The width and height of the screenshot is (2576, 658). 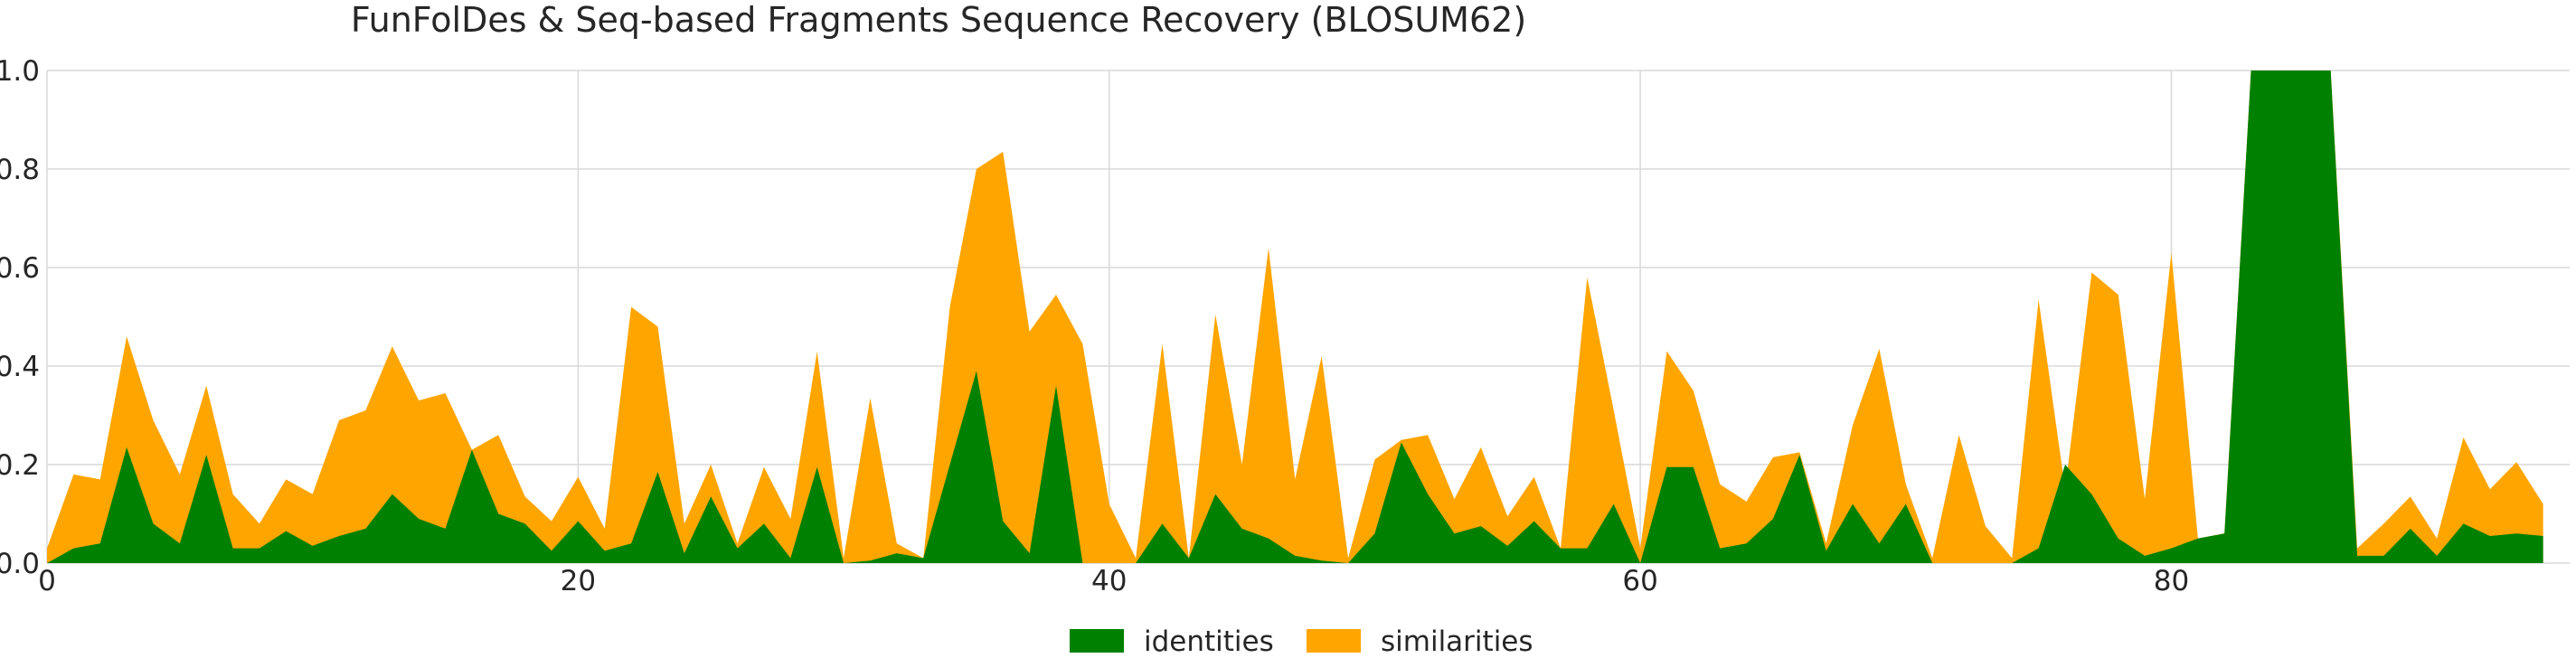 I want to click on x-tick-label: 20, so click(x=578, y=581).